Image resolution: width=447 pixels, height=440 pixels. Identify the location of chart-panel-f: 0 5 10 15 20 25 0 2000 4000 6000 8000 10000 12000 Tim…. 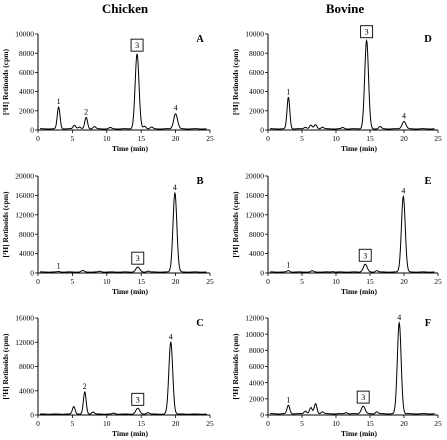
(336, 375).